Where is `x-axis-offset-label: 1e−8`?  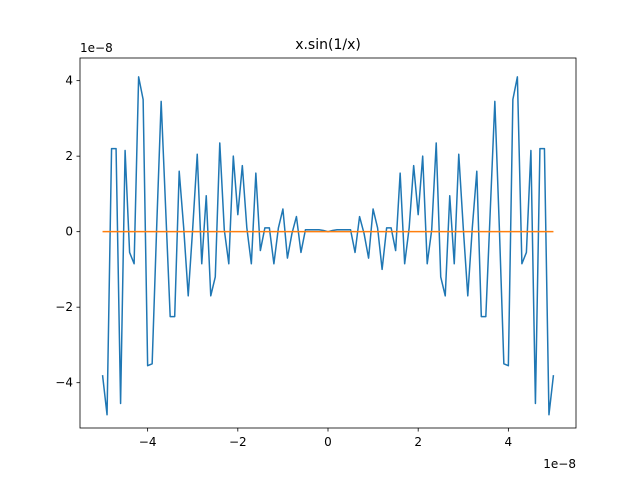
x-axis-offset-label: 1e−8 is located at coordinates (559, 464).